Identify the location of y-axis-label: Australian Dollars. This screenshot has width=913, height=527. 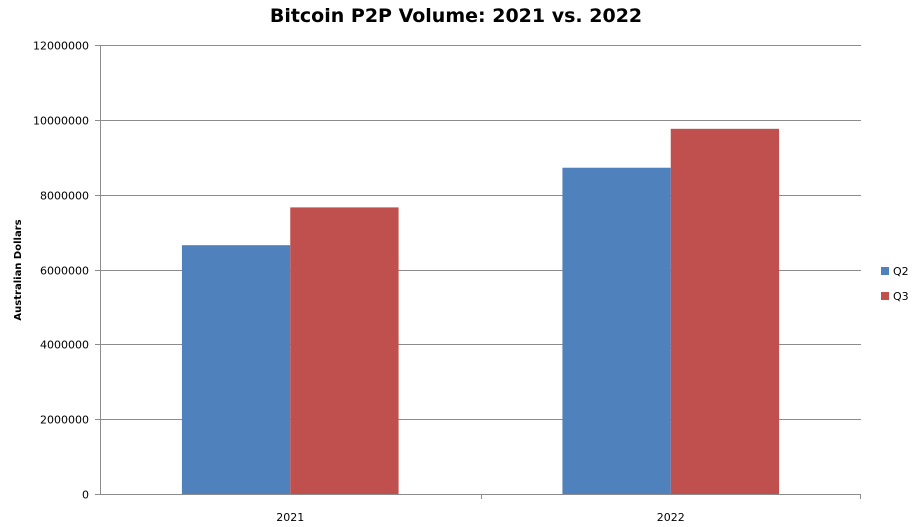
(18, 269).